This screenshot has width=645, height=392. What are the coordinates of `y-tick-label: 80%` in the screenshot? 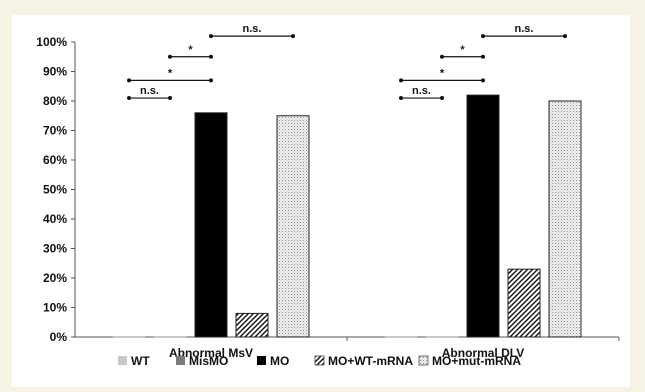 It's located at (55, 101).